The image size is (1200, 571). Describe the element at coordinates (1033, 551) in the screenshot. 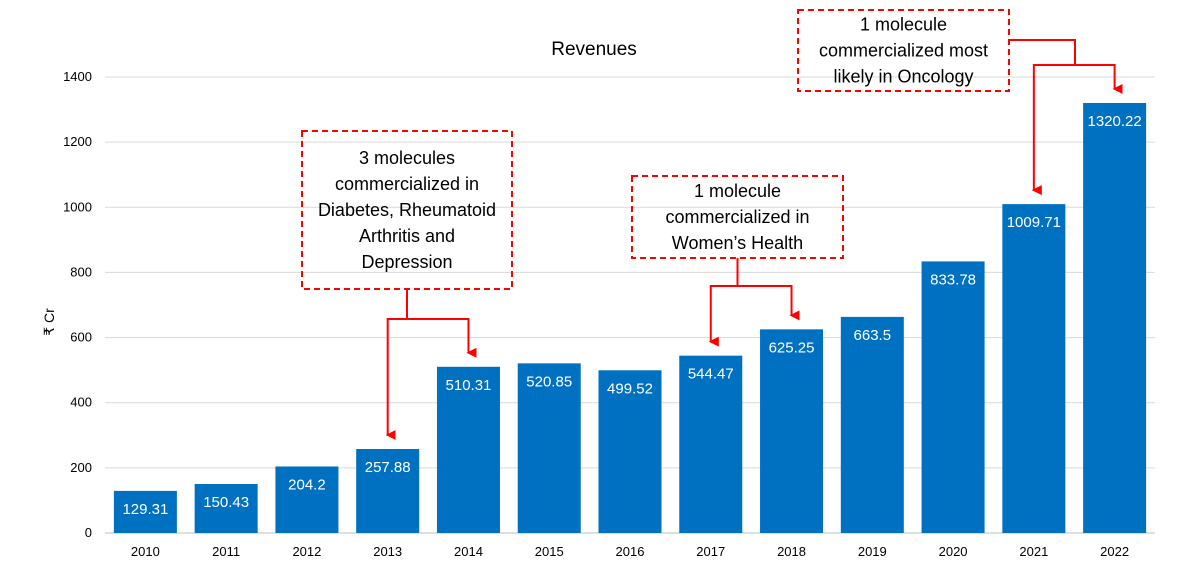

I see `x-tick-label: 2021` at that location.